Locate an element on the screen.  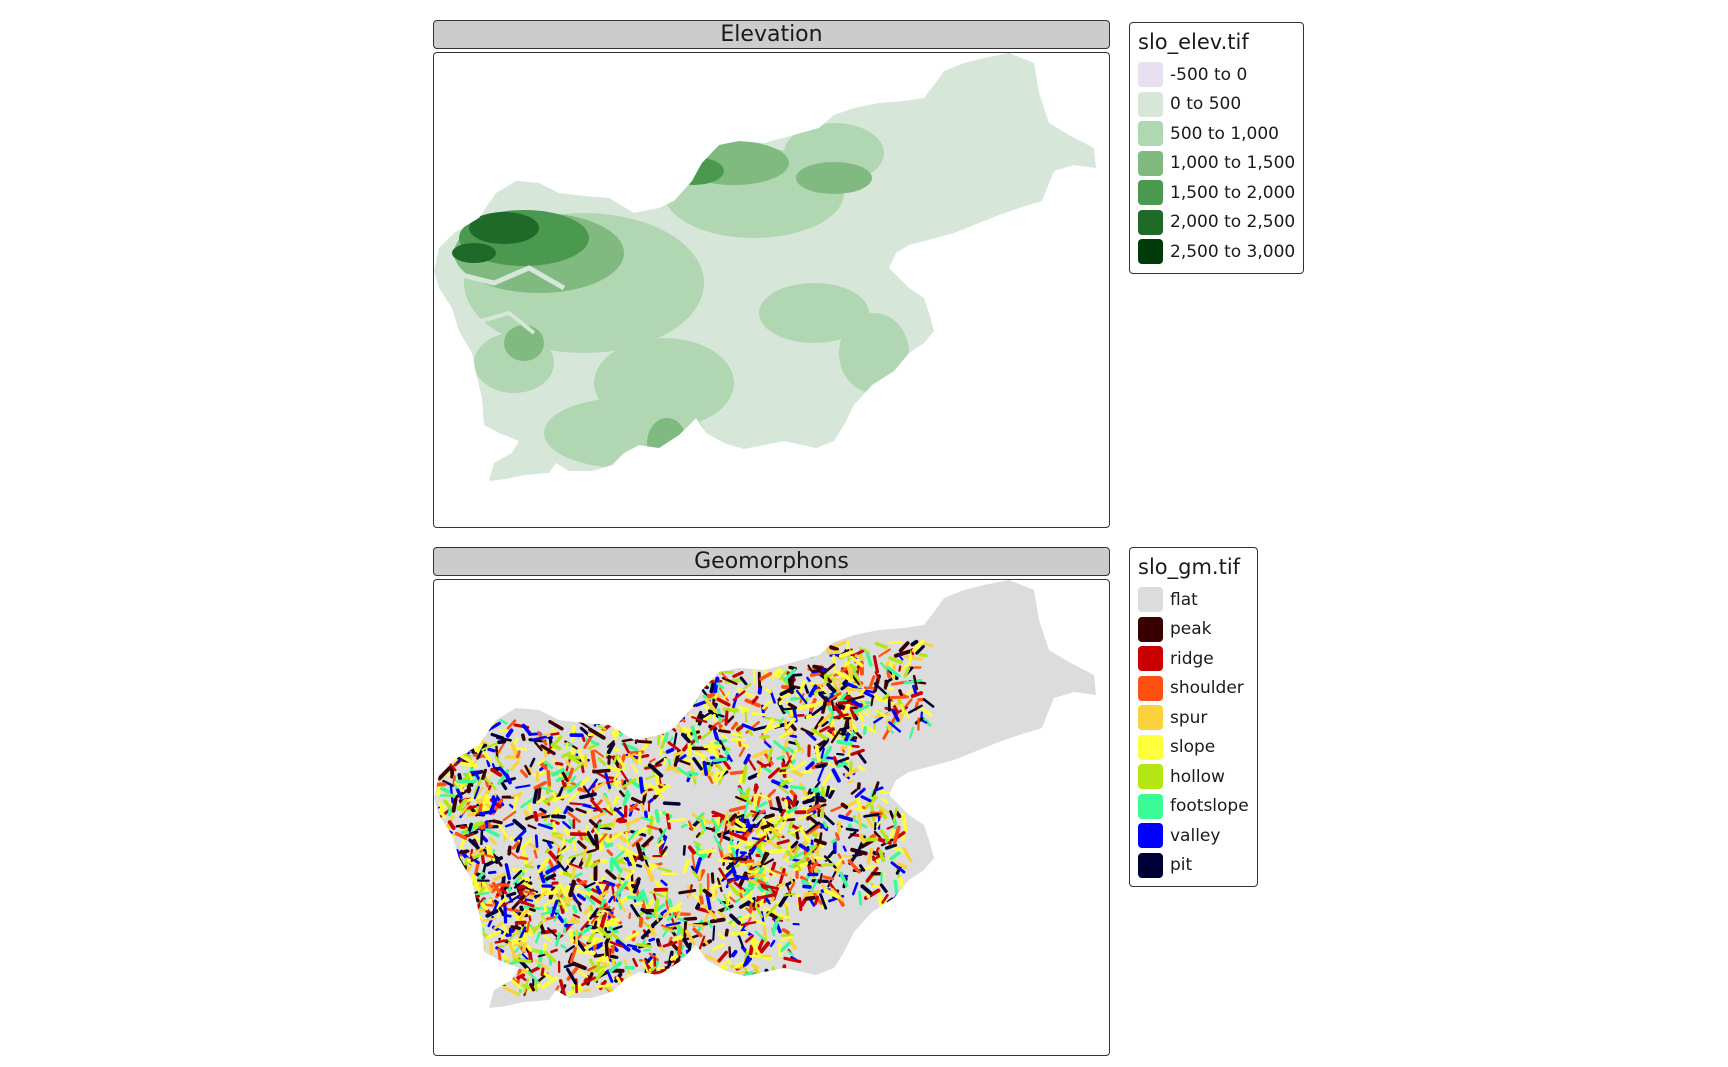
legend-item: peak is located at coordinates (1193, 630).